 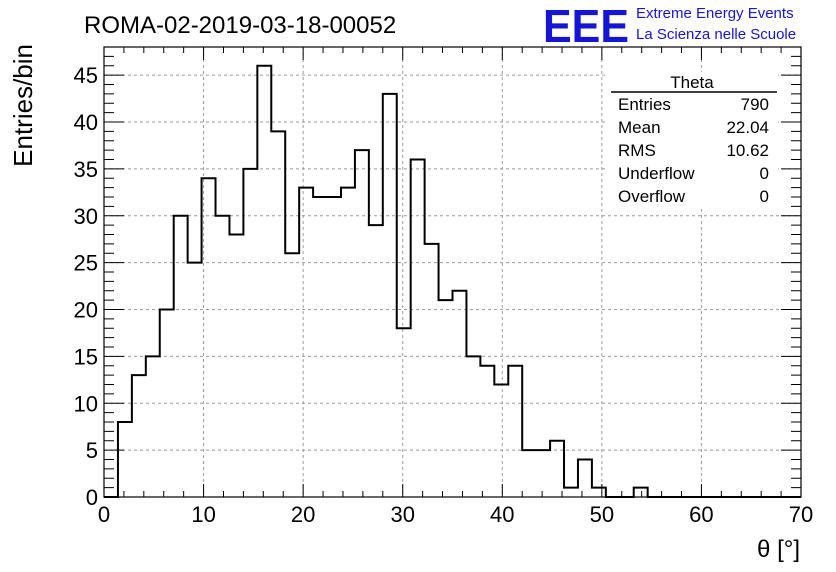 What do you see at coordinates (747, 127) in the screenshot?
I see `stats-row-value: 22.04` at bounding box center [747, 127].